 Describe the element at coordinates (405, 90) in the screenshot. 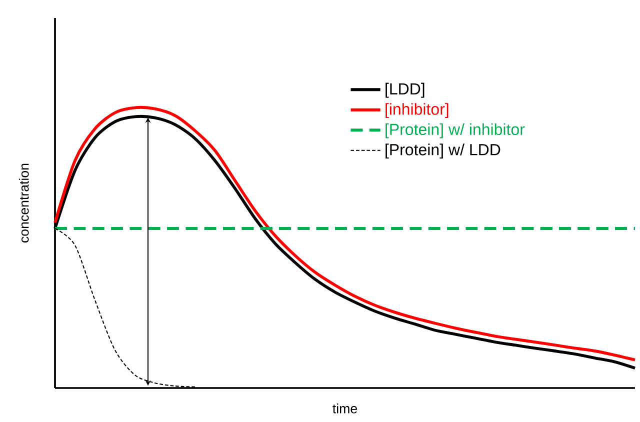

I see `legend-label: [LDD]` at that location.